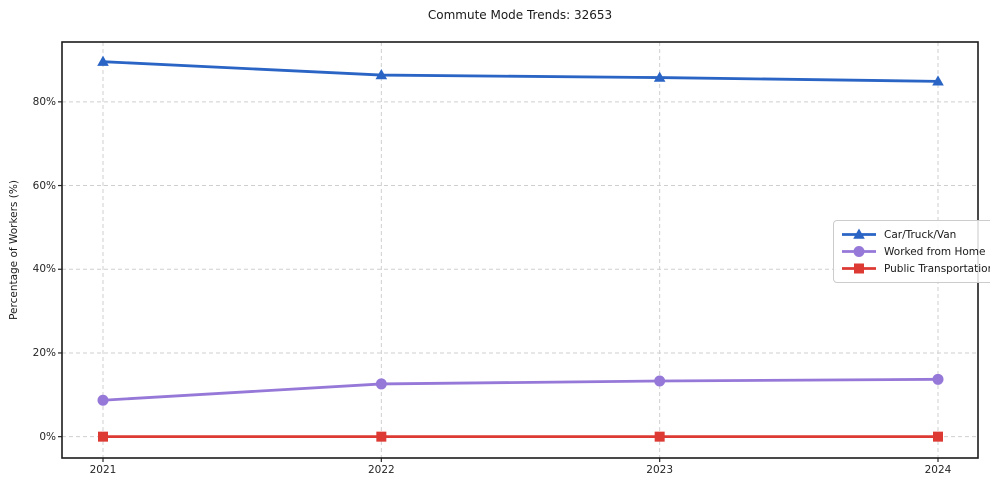  I want to click on legend-item-label: Public Transportation, so click(937, 268).